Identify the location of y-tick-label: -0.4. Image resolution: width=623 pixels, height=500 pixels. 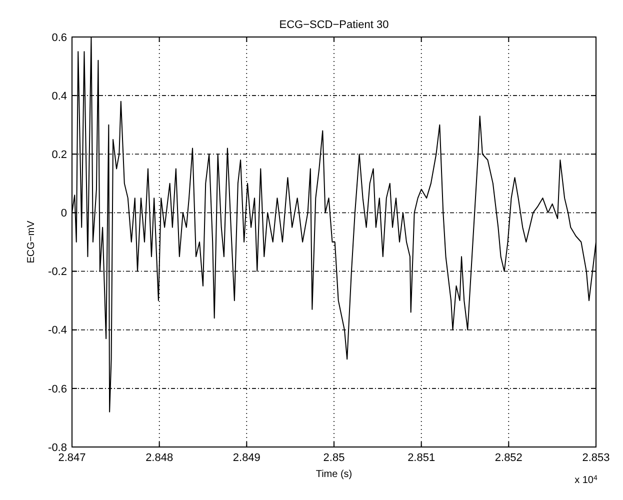
(57, 330).